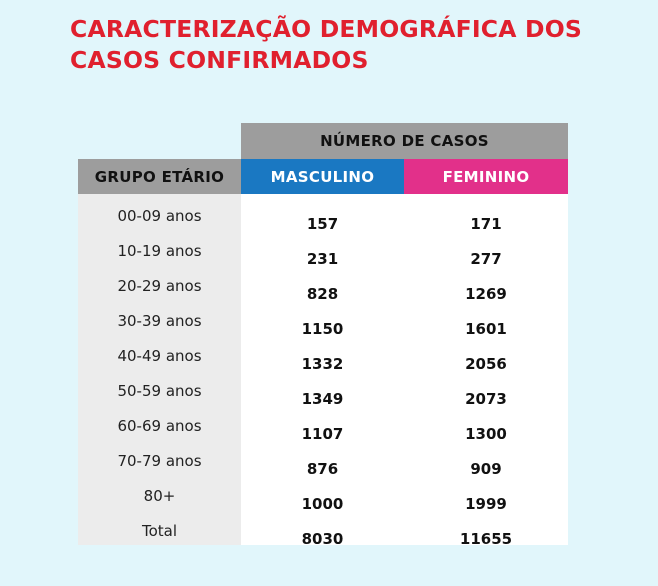  Describe the element at coordinates (486, 538) in the screenshot. I see `female-cases-cell: 11655` at that location.